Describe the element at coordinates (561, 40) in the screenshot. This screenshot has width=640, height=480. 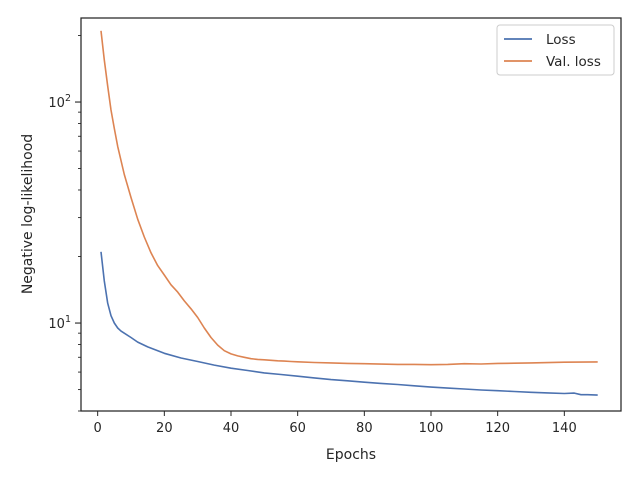
I see `legend-label-loss: Loss` at that location.